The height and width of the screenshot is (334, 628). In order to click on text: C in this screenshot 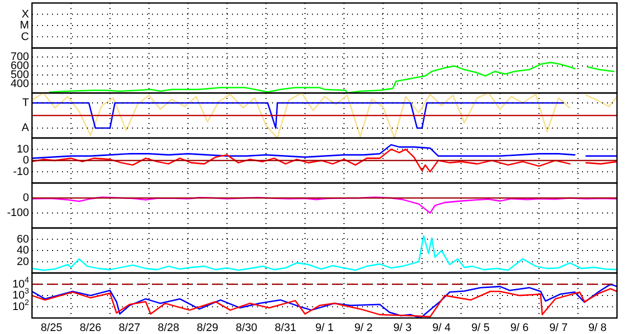, I will do `click(25, 36)`.